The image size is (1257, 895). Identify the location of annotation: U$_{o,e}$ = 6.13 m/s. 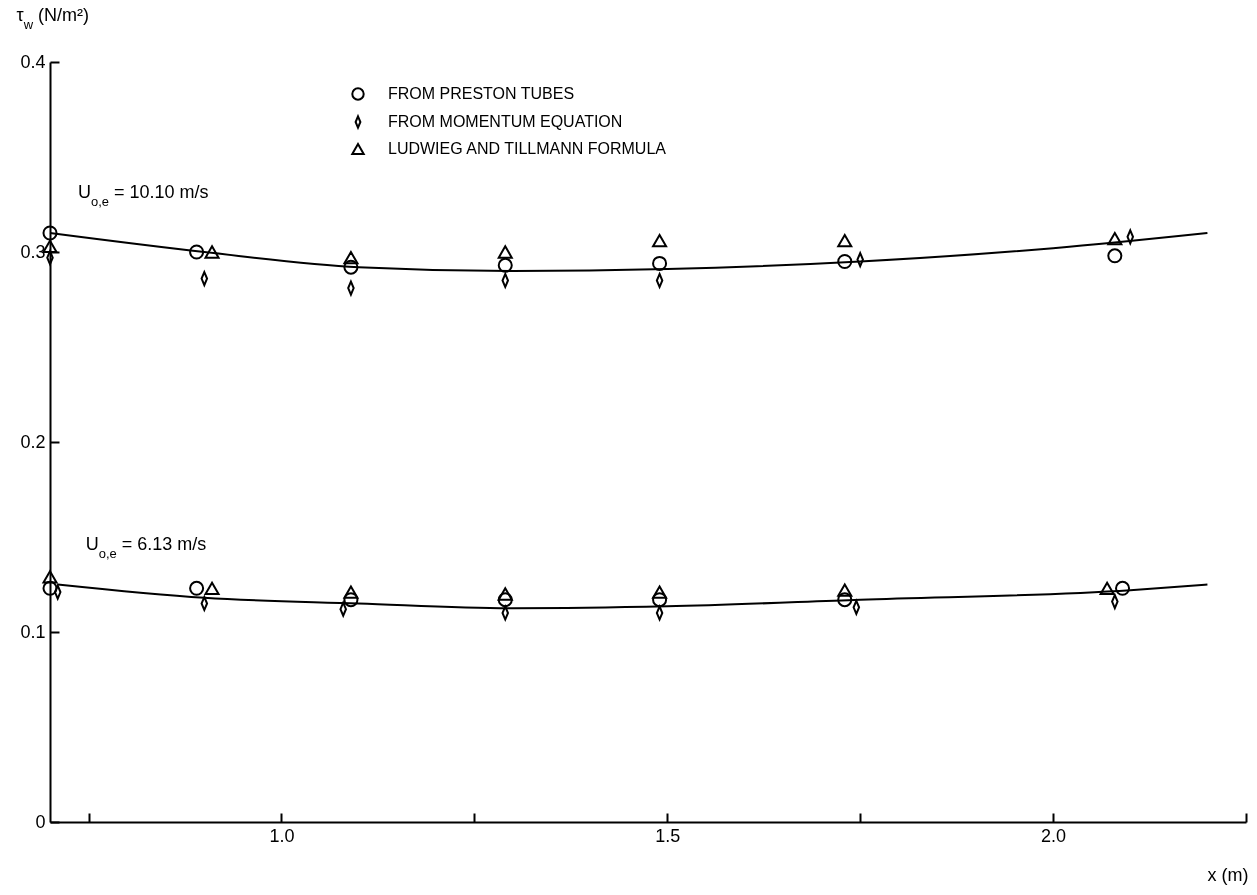
(146, 546).